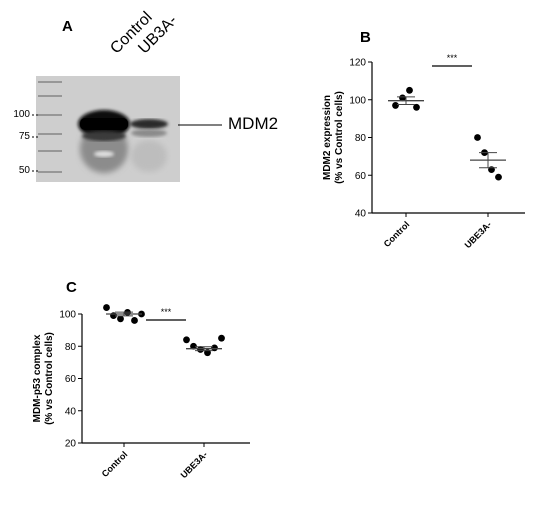 Image resolution: width=550 pixels, height=511 pixels. Describe the element at coordinates (71, 287) in the screenshot. I see `panel-letter-c: C` at that location.